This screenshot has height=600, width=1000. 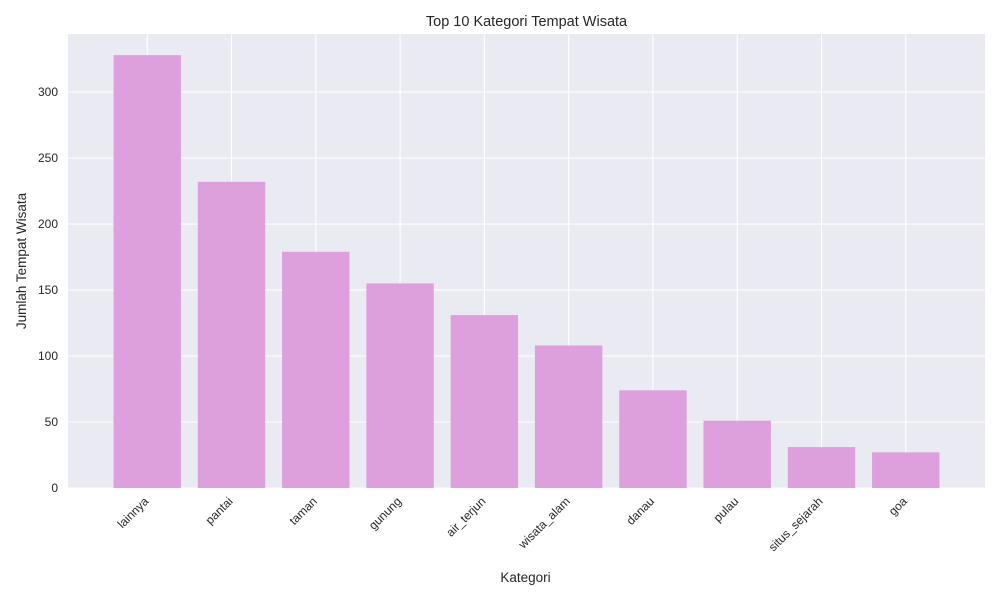 I want to click on x-tick-label: situs_sejarah, so click(x=796, y=524).